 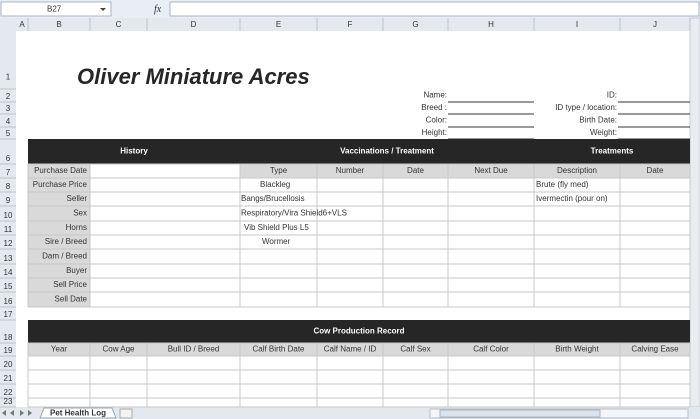 What do you see at coordinates (276, 241) in the screenshot?
I see `vaccination-item: Wormer` at bounding box center [276, 241].